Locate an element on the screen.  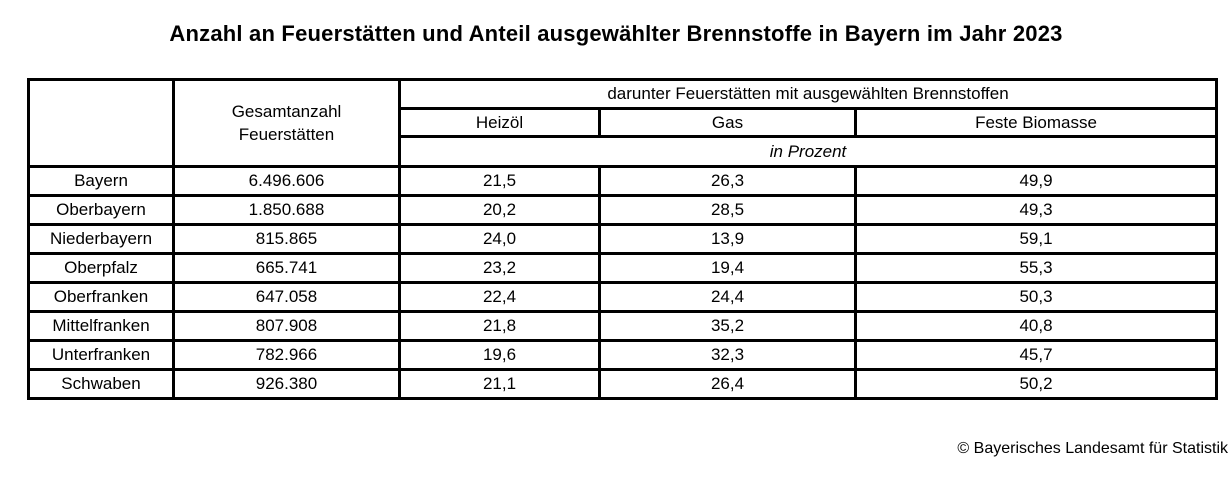
col-header-gas: Gas is located at coordinates (727, 122).